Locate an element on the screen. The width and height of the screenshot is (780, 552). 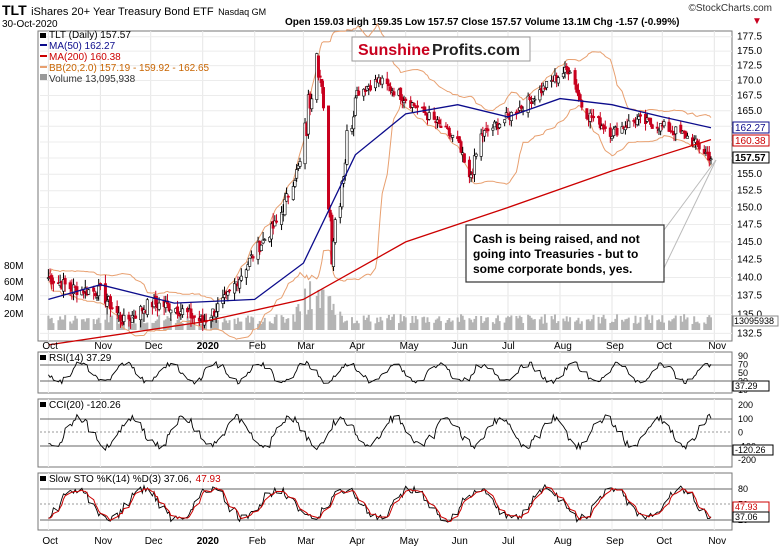
x-tick-label: Dec is located at coordinates (154, 346).